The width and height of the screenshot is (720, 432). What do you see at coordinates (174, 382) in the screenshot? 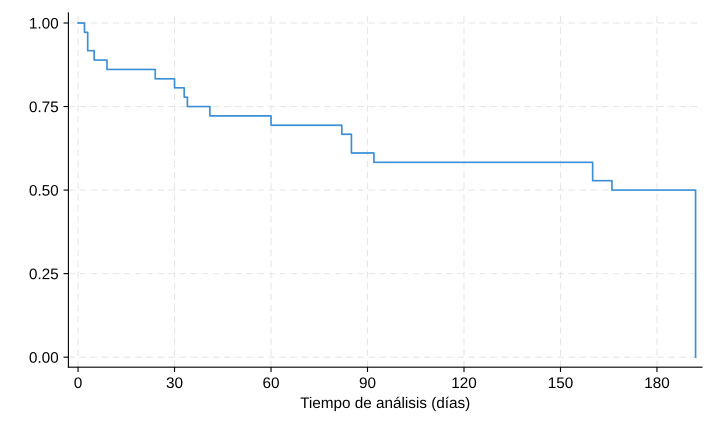
I see `x-tick-label: 30` at bounding box center [174, 382].